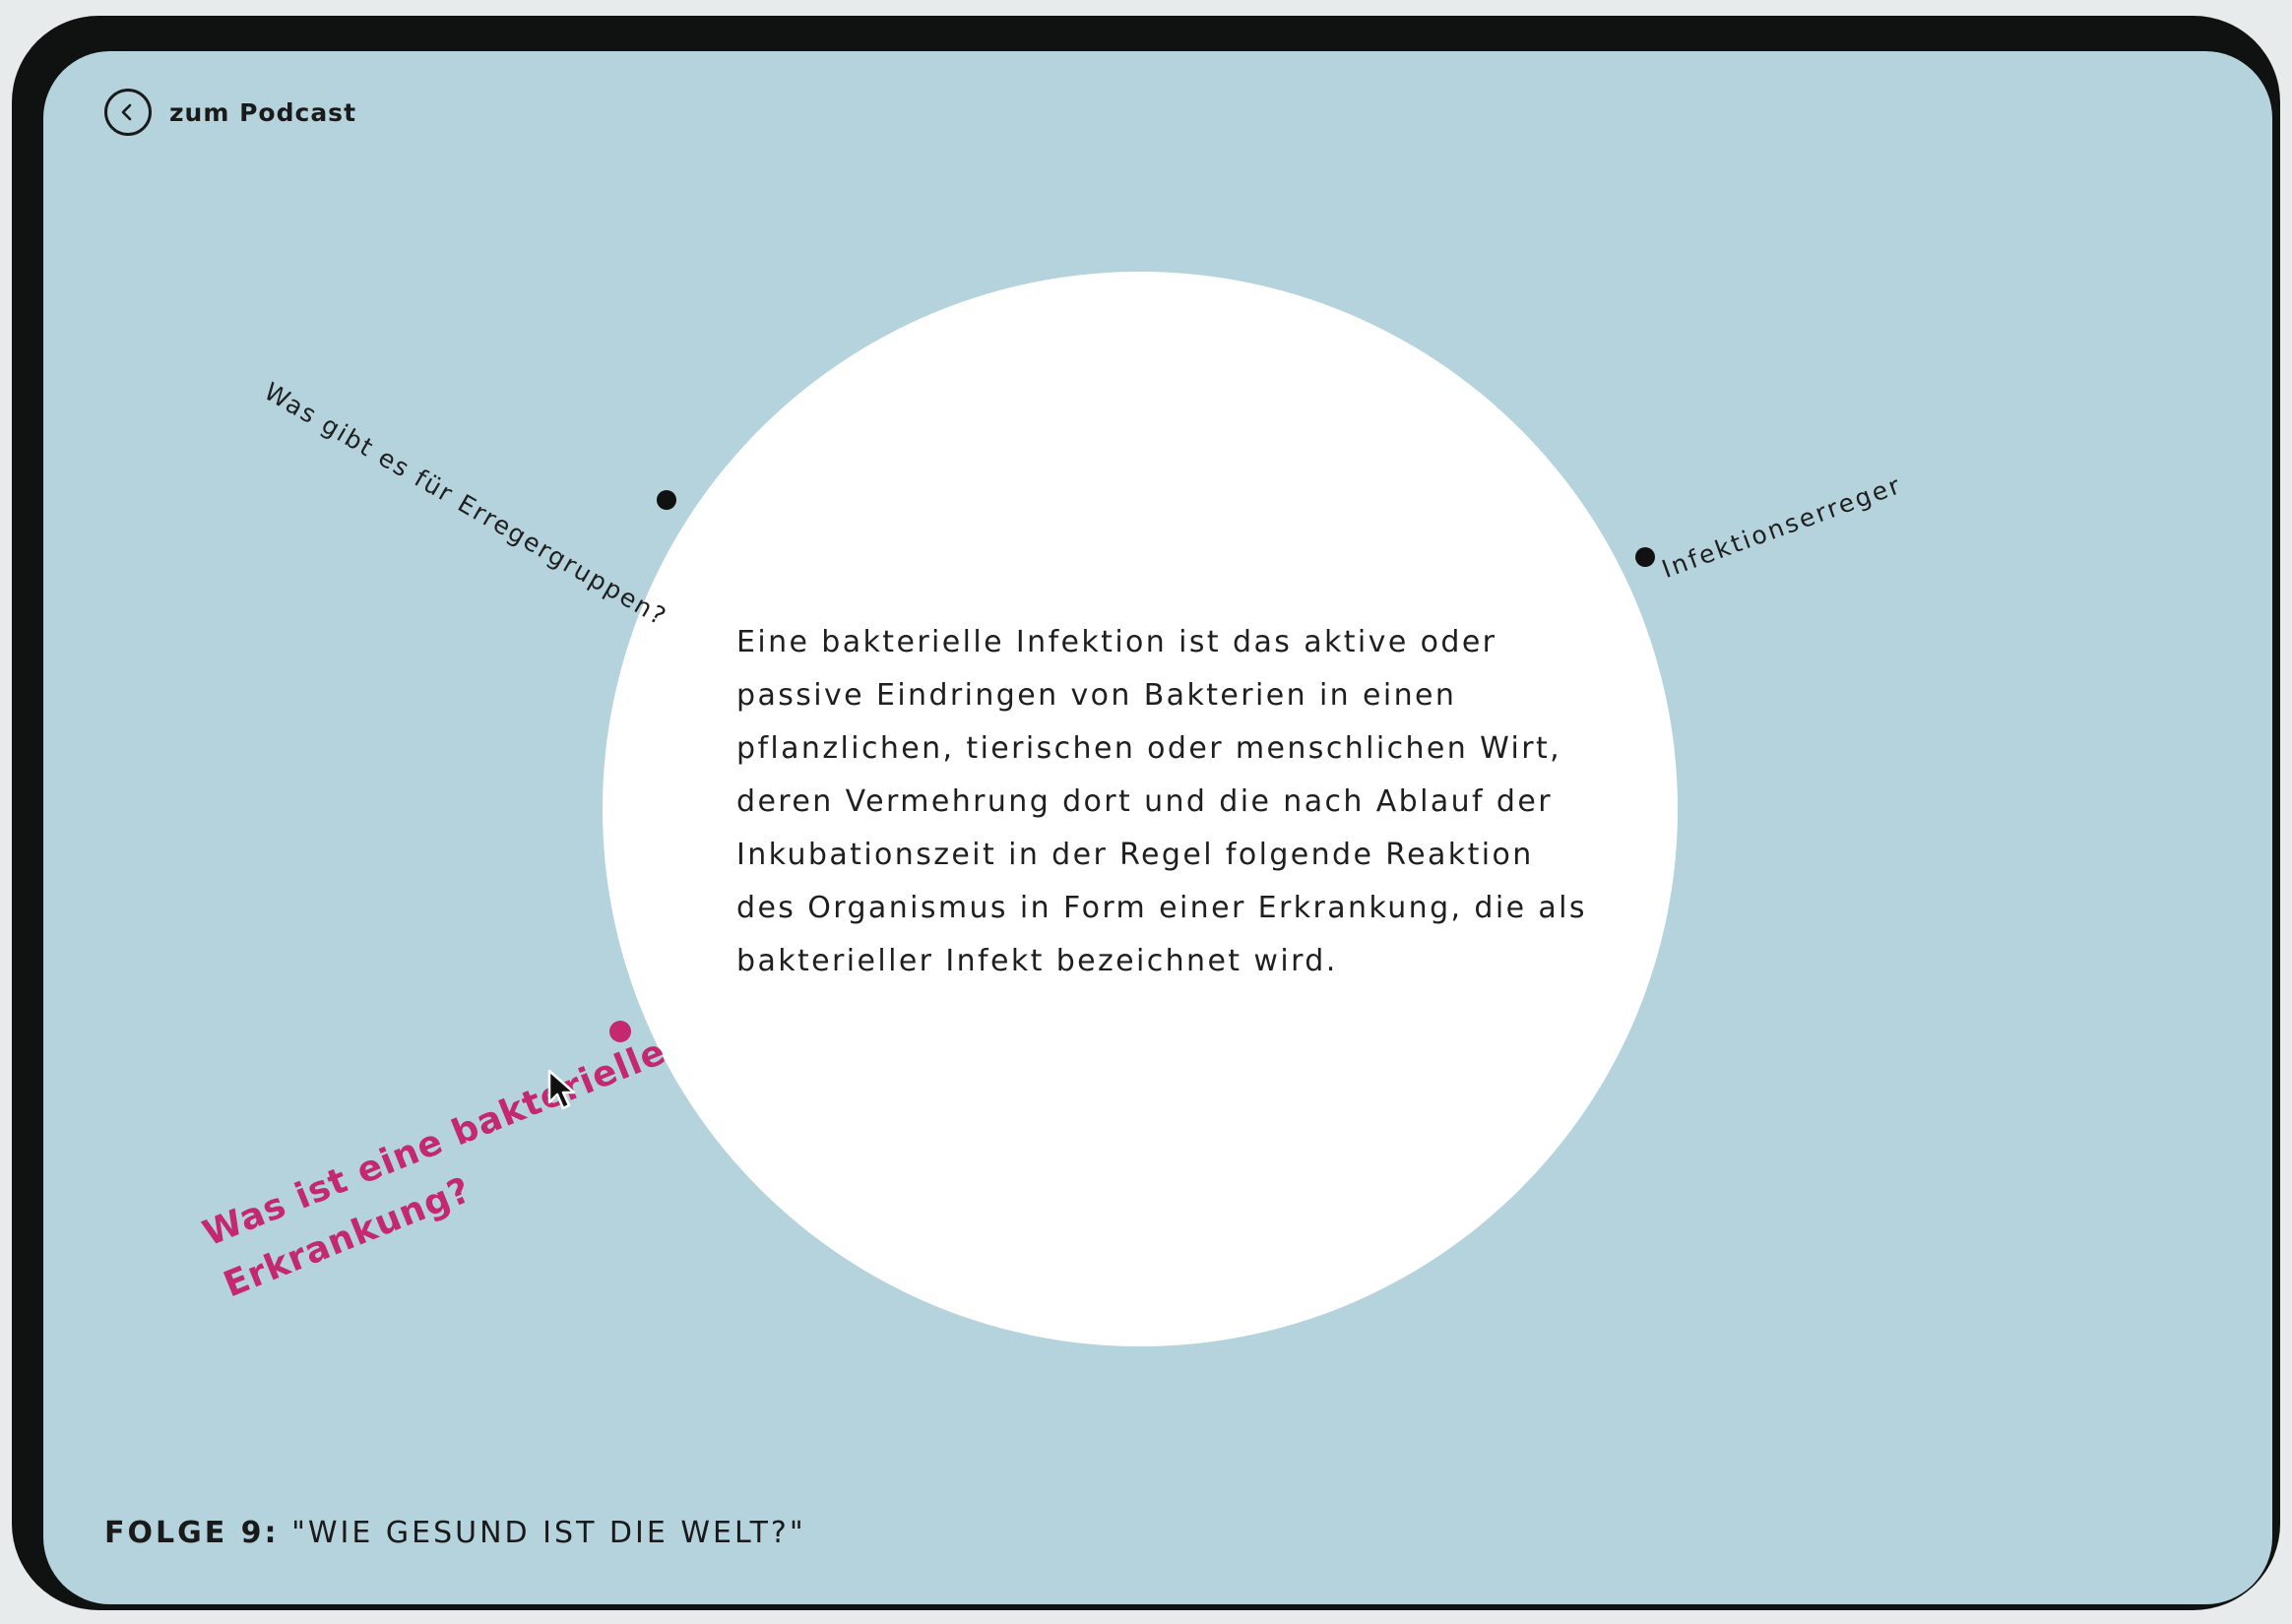 This screenshot has width=2292, height=1624. What do you see at coordinates (263, 112) in the screenshot?
I see `back-link-label: zum Podcast` at bounding box center [263, 112].